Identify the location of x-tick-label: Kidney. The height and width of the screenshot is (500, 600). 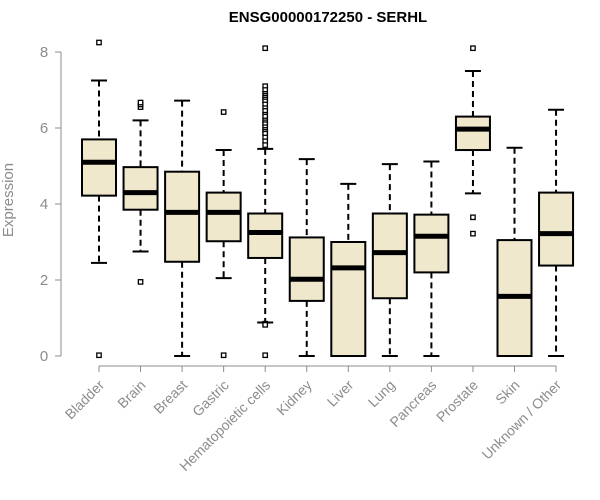
(294, 398).